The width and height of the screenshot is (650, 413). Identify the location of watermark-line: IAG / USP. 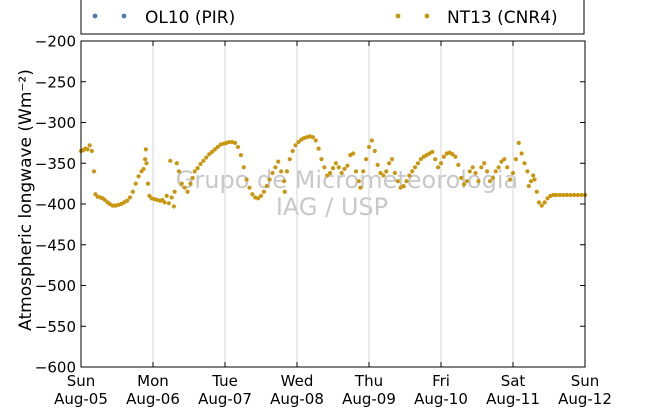
(332, 207).